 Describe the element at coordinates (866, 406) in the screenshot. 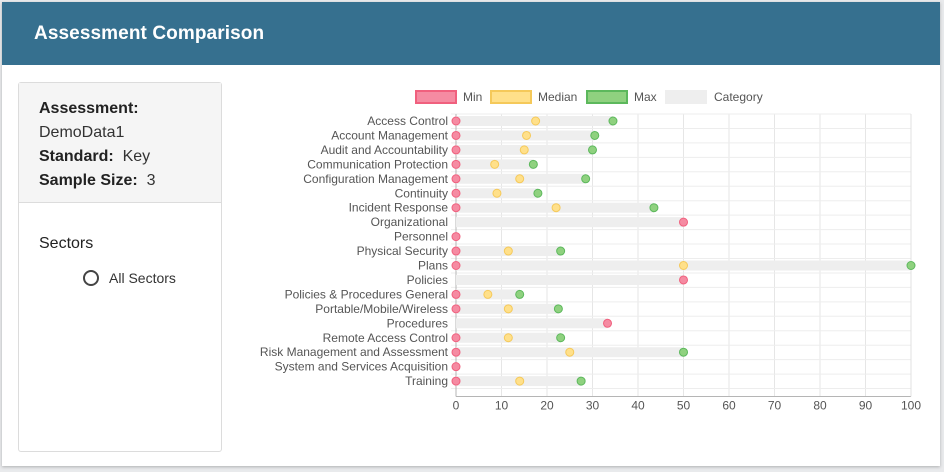

I see `x-tick-label-90: 90` at that location.